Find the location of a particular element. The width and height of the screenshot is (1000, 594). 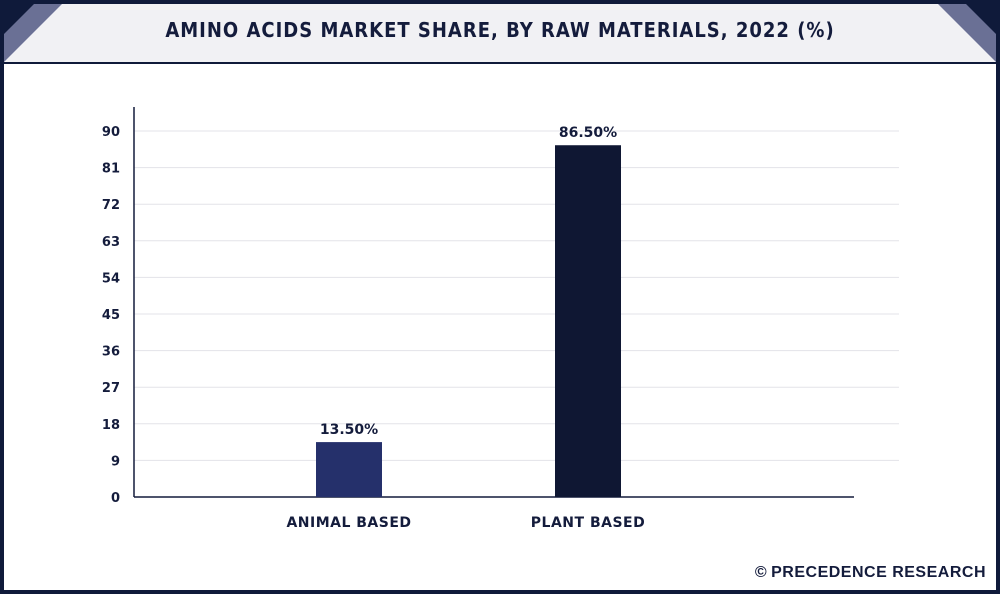

y-tick-label: 0 is located at coordinates (115, 498).